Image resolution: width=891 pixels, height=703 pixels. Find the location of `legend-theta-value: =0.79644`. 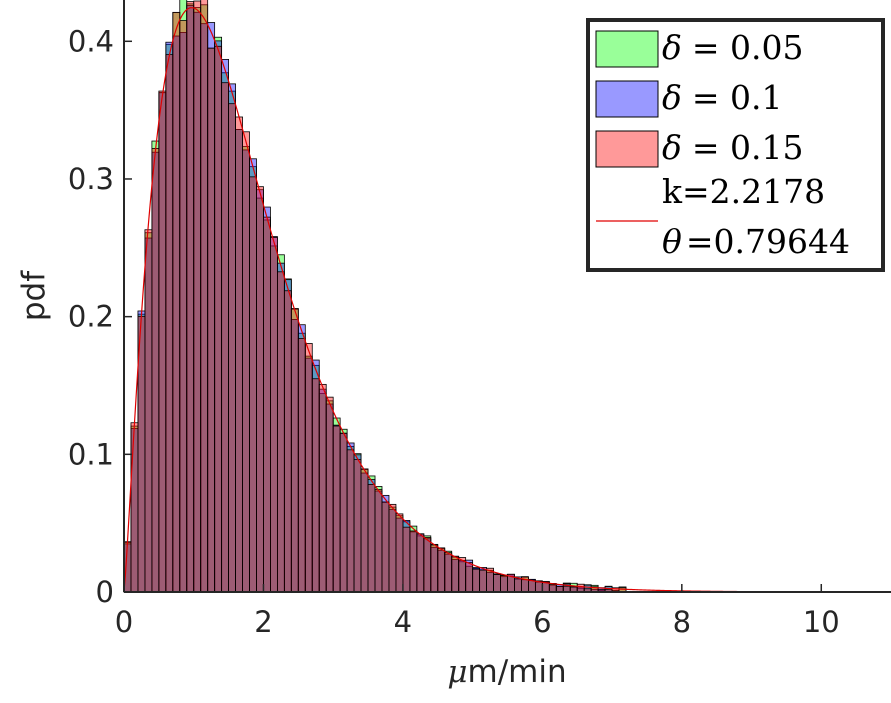

legend-theta-value: =0.79644 is located at coordinates (768, 241).